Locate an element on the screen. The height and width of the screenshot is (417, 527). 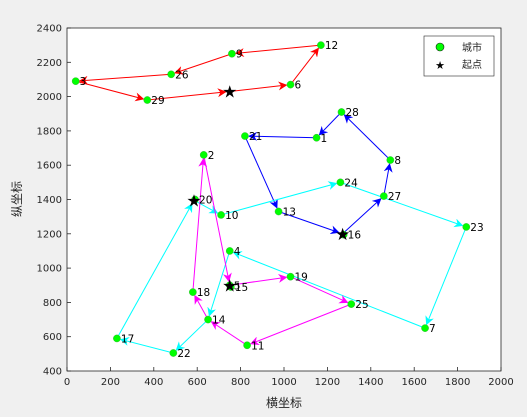
city-label-28: 28 is located at coordinates (352, 113).